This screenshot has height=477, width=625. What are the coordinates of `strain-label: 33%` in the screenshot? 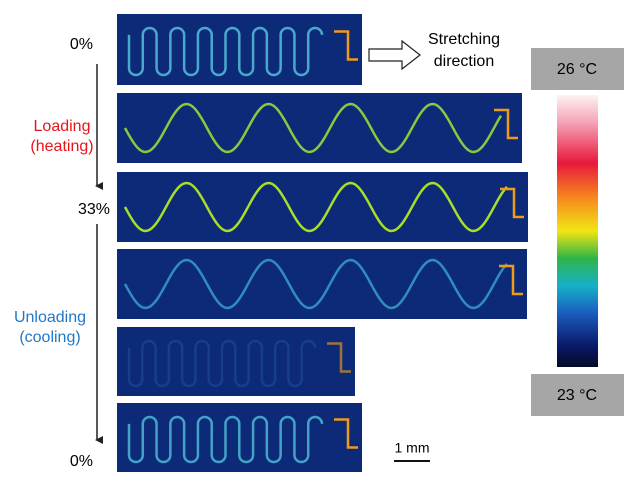 It's located at (94, 209).